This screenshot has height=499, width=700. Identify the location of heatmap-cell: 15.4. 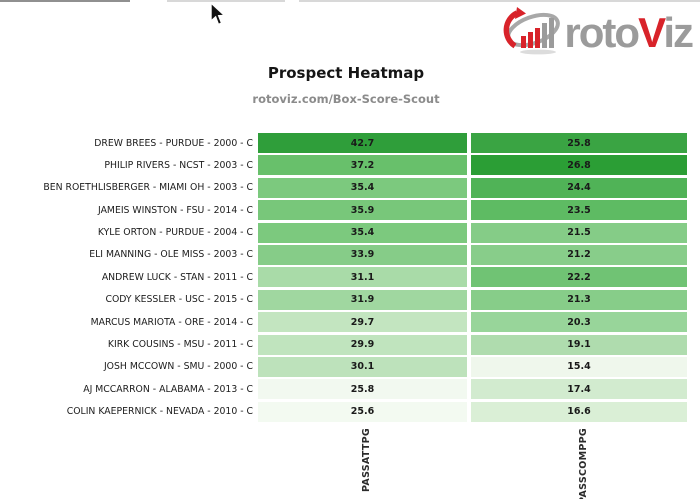
(579, 366).